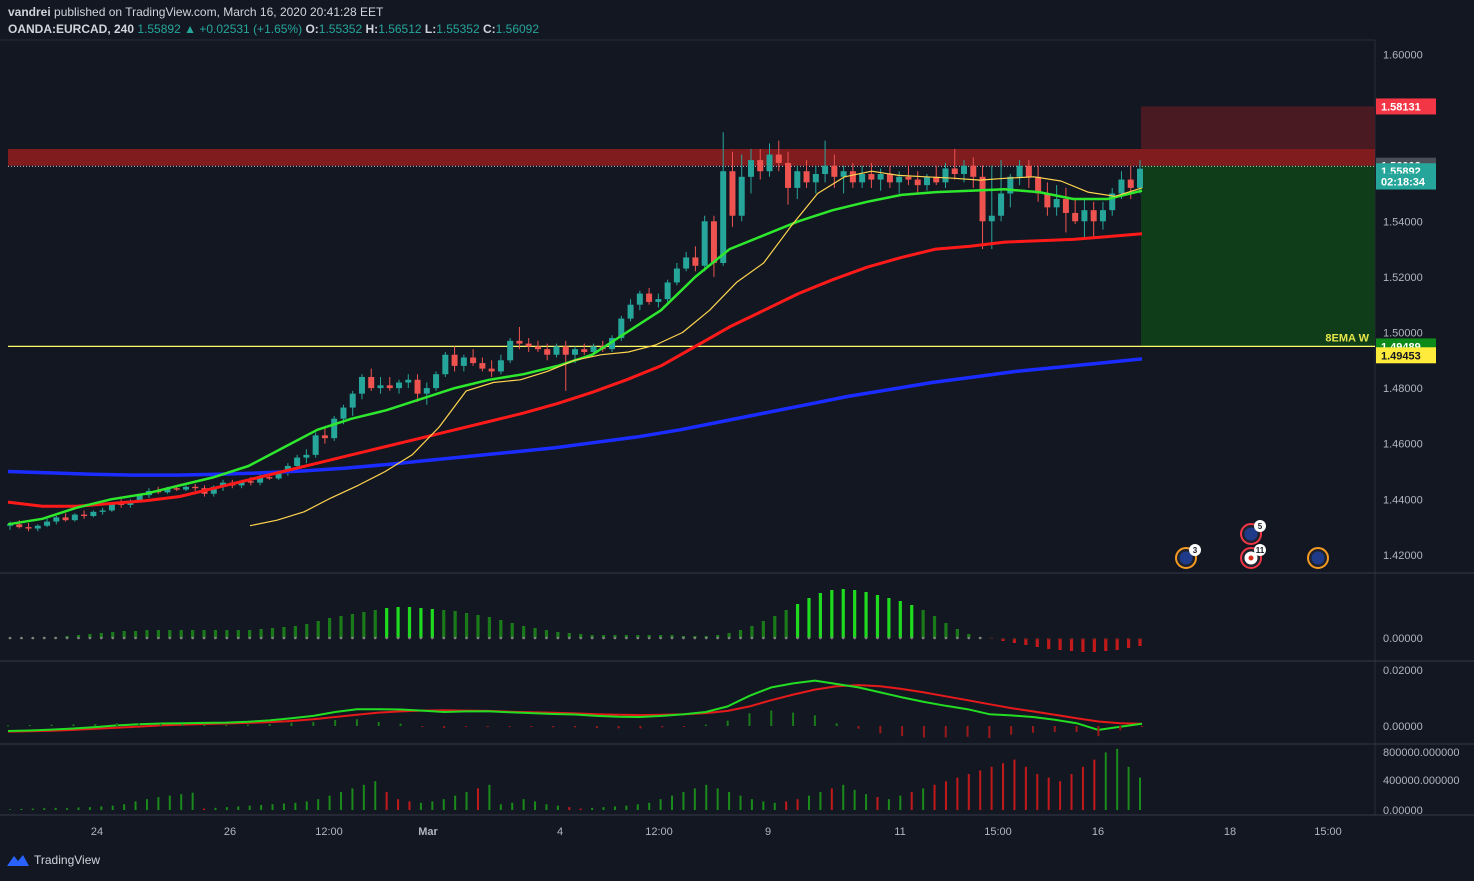  What do you see at coordinates (340, 29) in the screenshot?
I see `open-value: 1.55352` at bounding box center [340, 29].